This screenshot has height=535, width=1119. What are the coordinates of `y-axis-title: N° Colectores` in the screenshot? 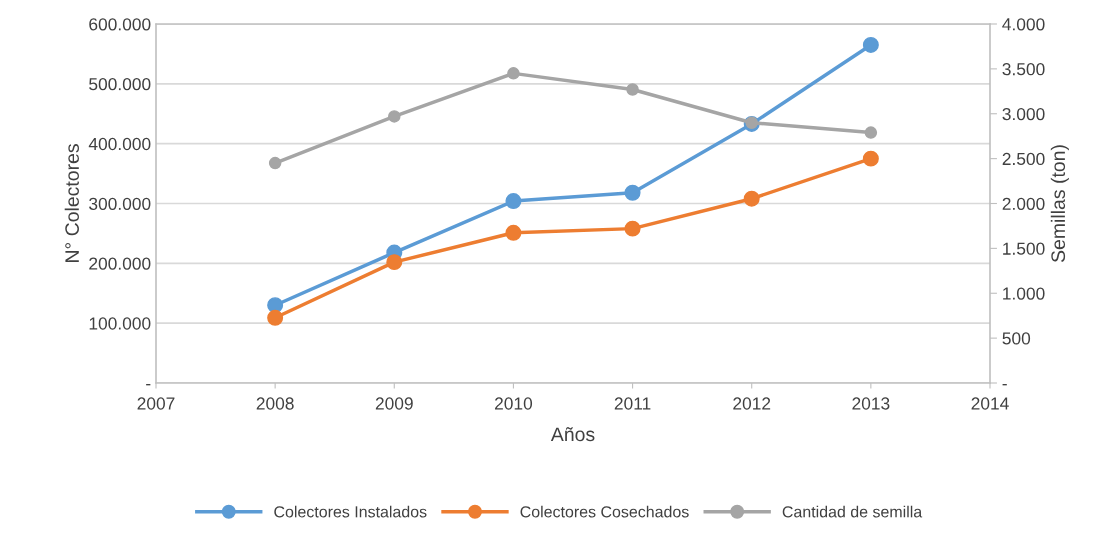 It's located at (71, 203).